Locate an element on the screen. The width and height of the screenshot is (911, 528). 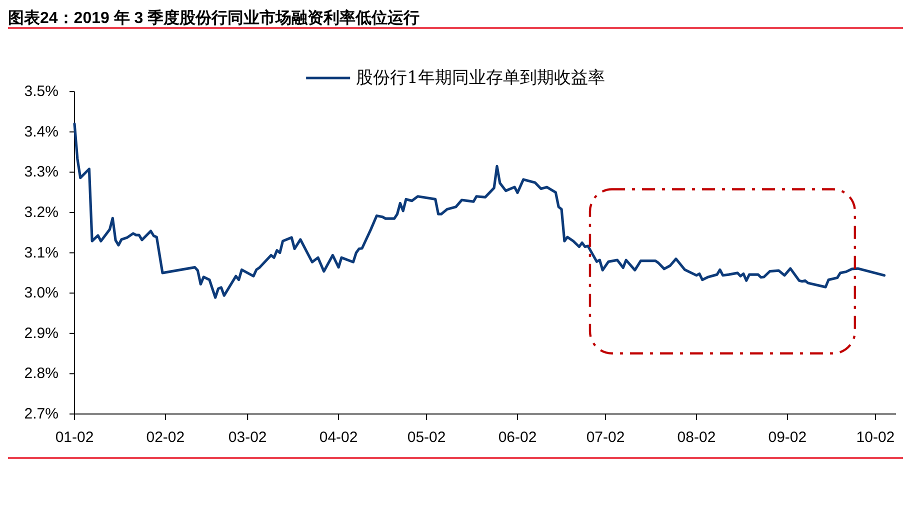
x-tick-label: 03-02 is located at coordinates (247, 437).